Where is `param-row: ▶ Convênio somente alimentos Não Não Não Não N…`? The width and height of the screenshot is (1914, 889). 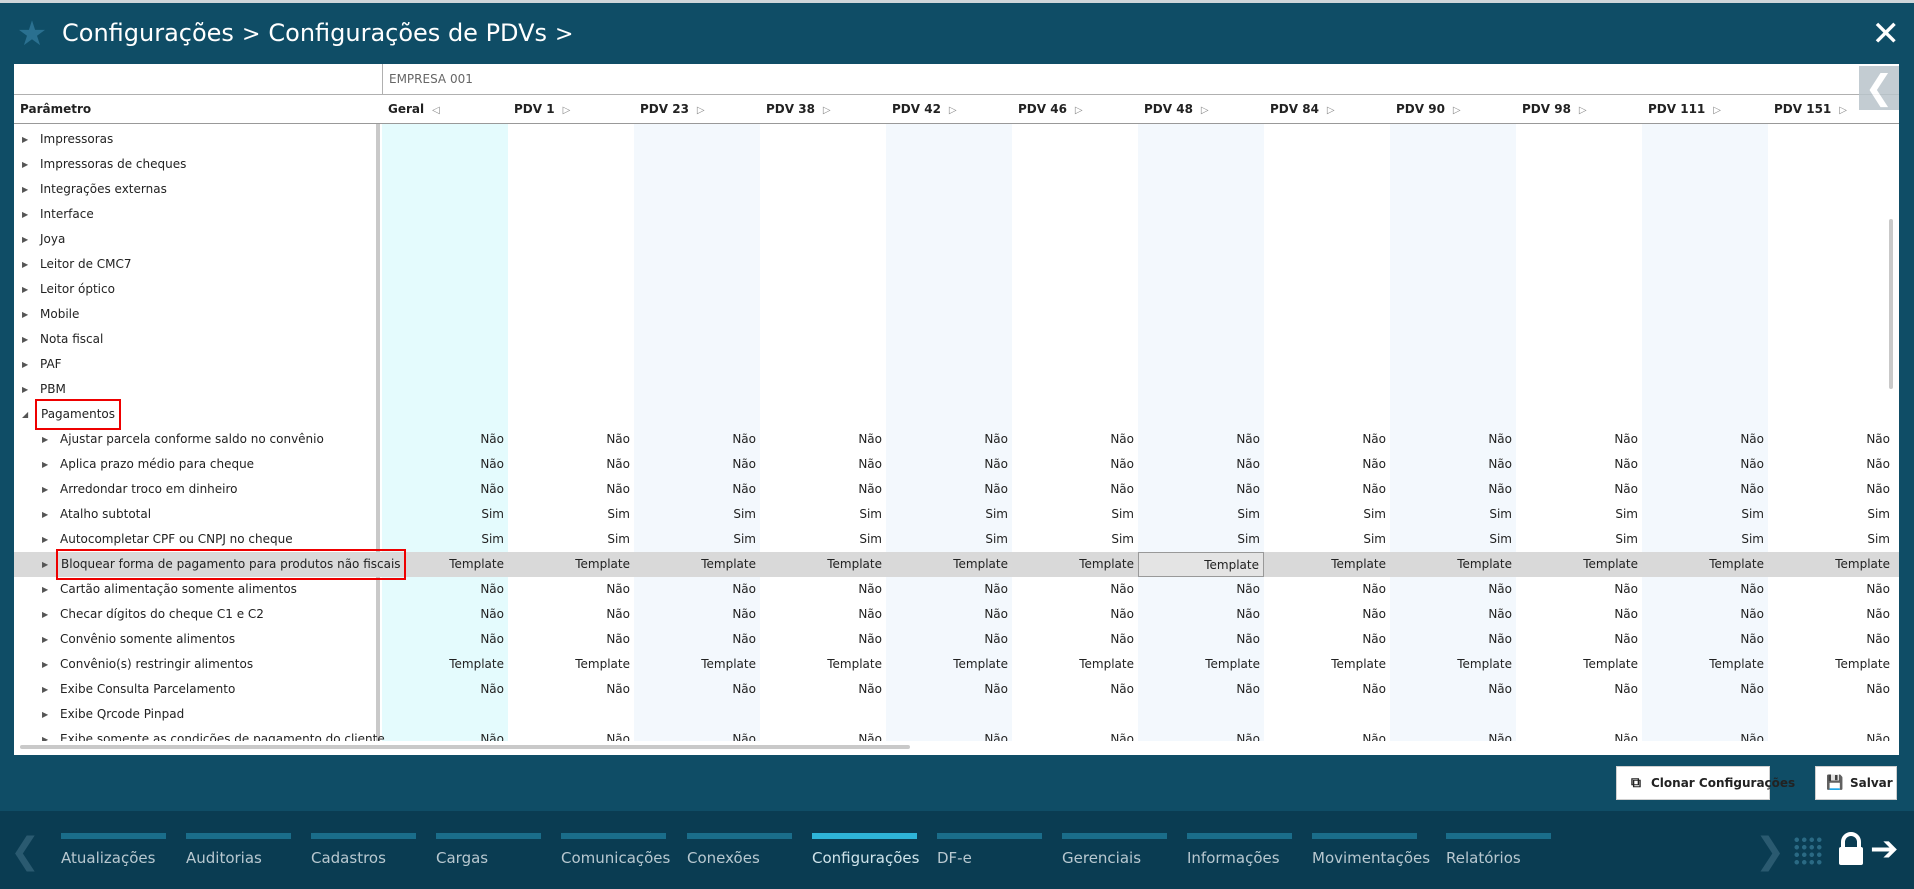 param-row: ▶ Convênio somente alimentos Não Não Não Não N… is located at coordinates (956, 639).